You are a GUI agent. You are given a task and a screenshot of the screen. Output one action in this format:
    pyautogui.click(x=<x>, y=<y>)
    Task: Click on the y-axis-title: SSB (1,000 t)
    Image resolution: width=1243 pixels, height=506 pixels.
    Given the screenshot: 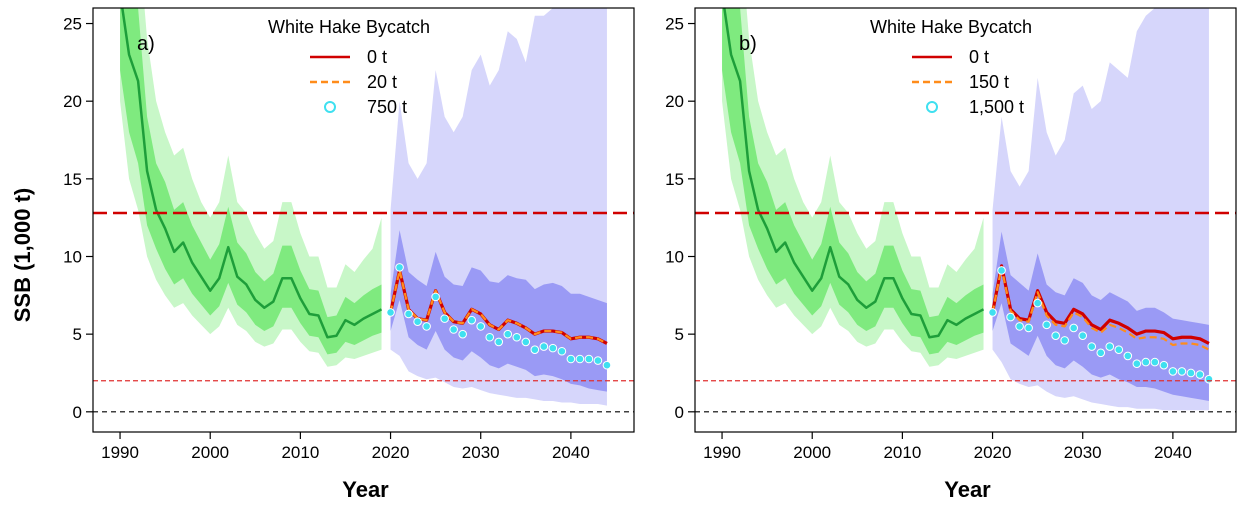 What is the action you would take?
    pyautogui.click(x=22, y=255)
    